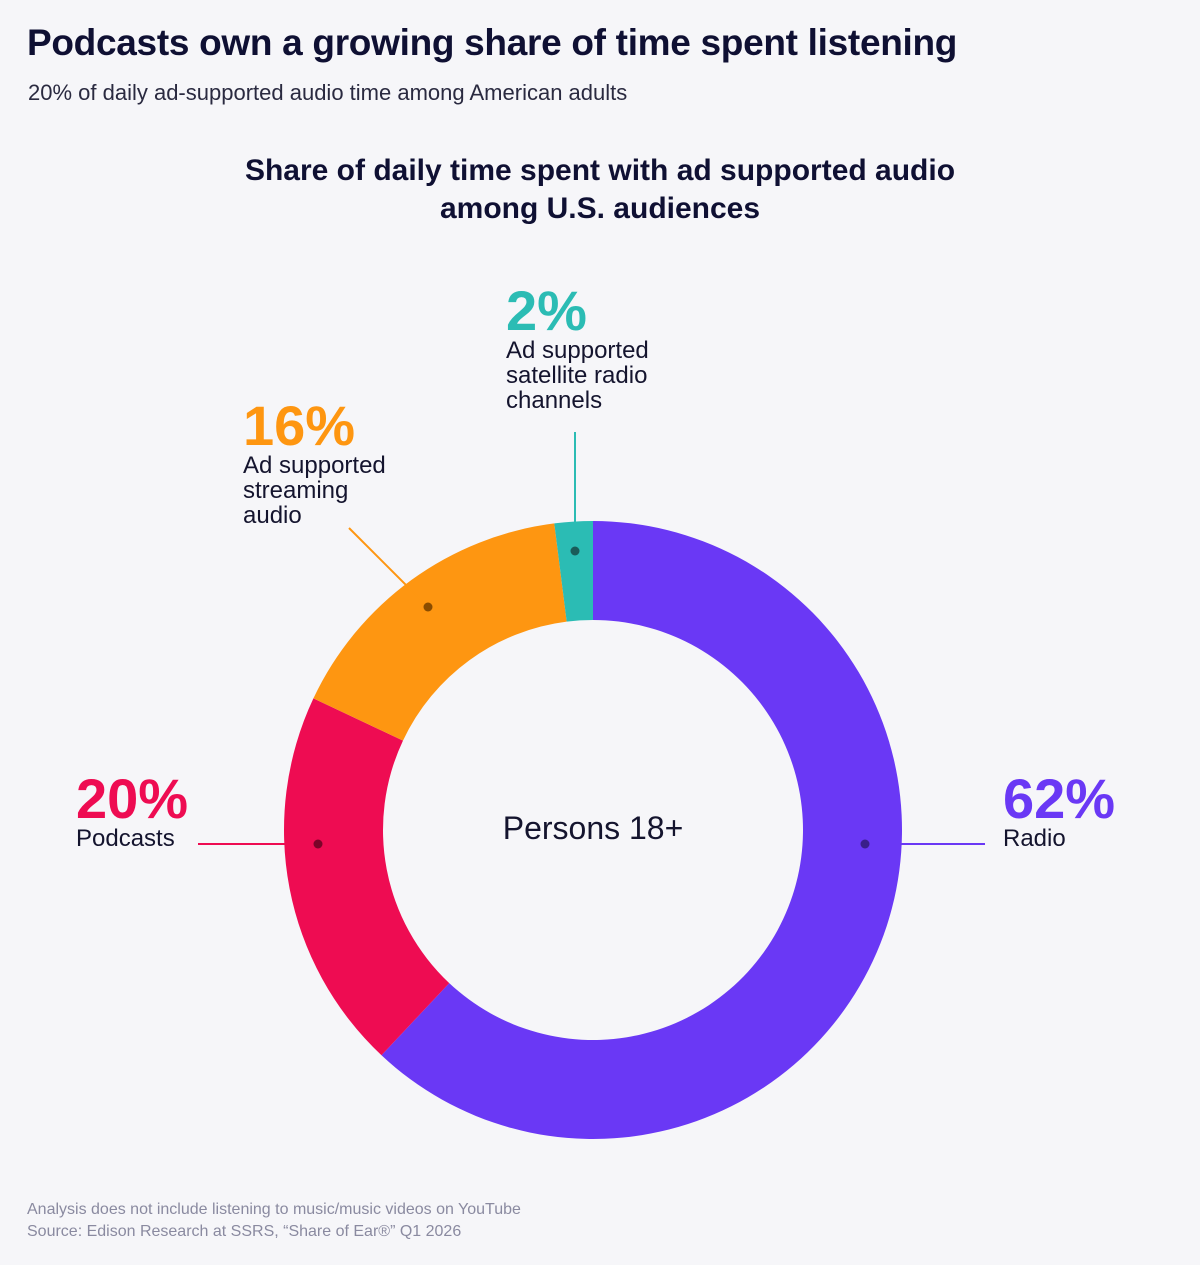 The width and height of the screenshot is (1200, 1265). I want to click on category-label-ad-supported-streaming-audio-2: streaming, so click(295, 490).